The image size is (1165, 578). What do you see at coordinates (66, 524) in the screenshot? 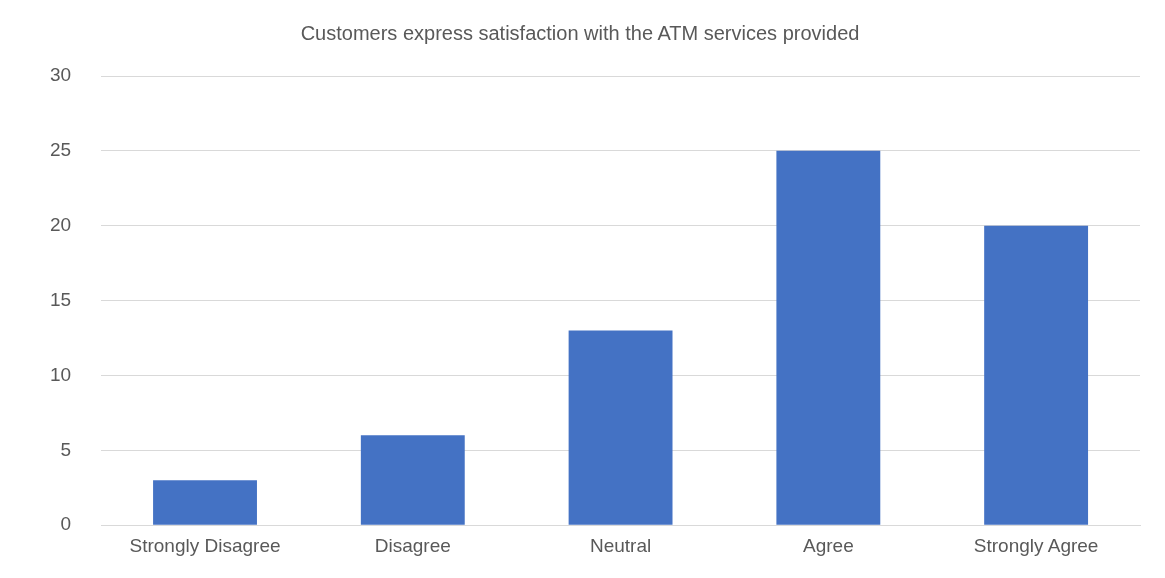
I see `y-tick-label: 0` at bounding box center [66, 524].